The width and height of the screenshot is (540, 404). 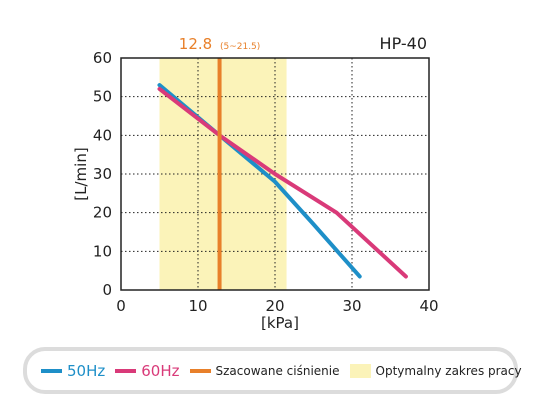 I want to click on x-ticks: 0 10 20 30 40, so click(x=277, y=306).